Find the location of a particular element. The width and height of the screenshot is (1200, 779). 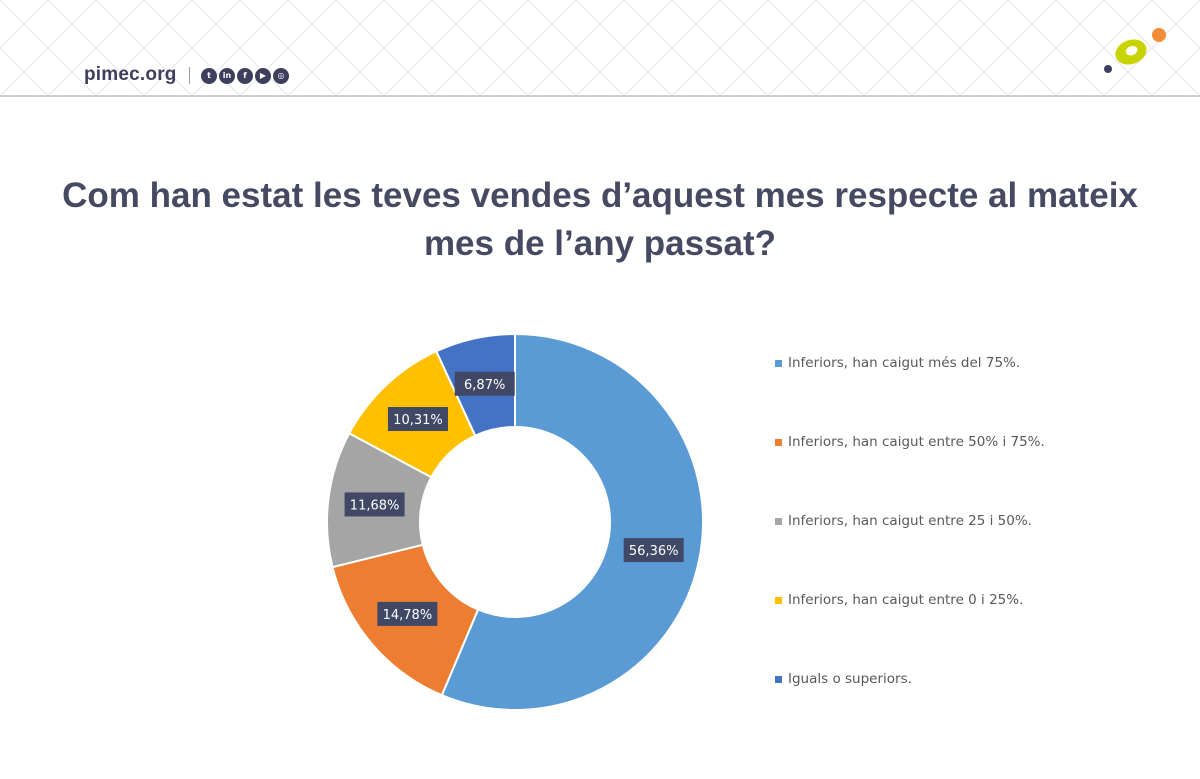

linkedin-icon: in is located at coordinates (227, 76).